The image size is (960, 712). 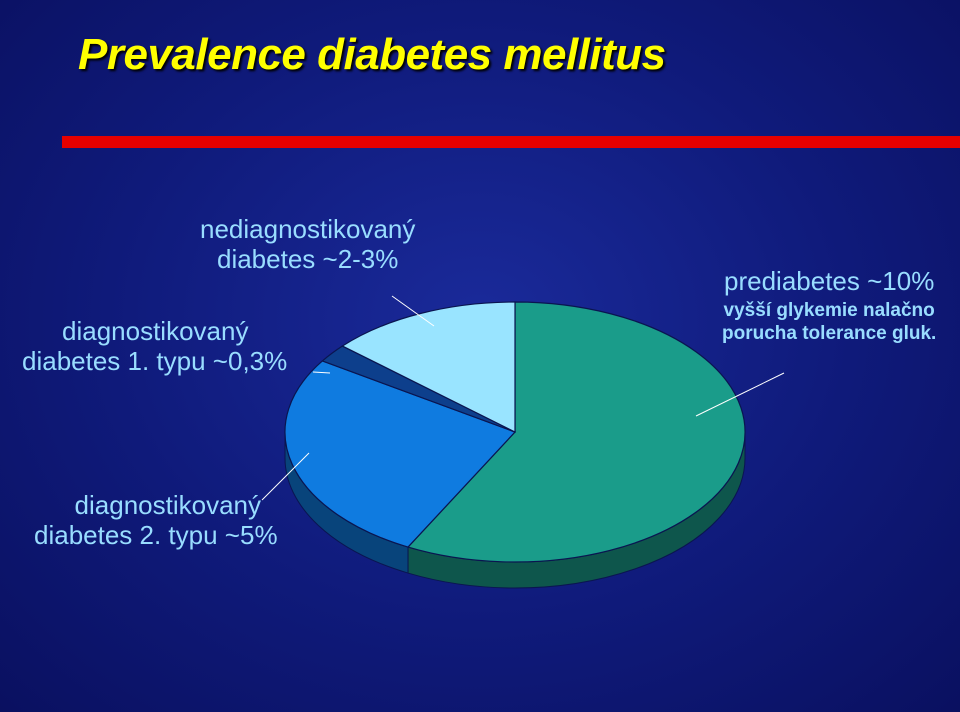 I want to click on label-type1-line2: diabetes 1. typu ~0,3%, so click(x=155, y=361).